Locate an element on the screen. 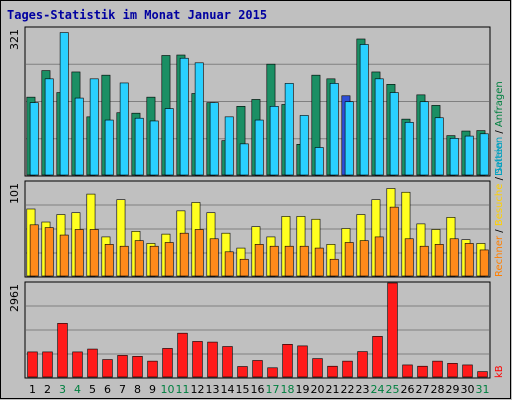 This screenshot has height=405, width=512. x-tick-label-1: 1 is located at coordinates (32, 389).